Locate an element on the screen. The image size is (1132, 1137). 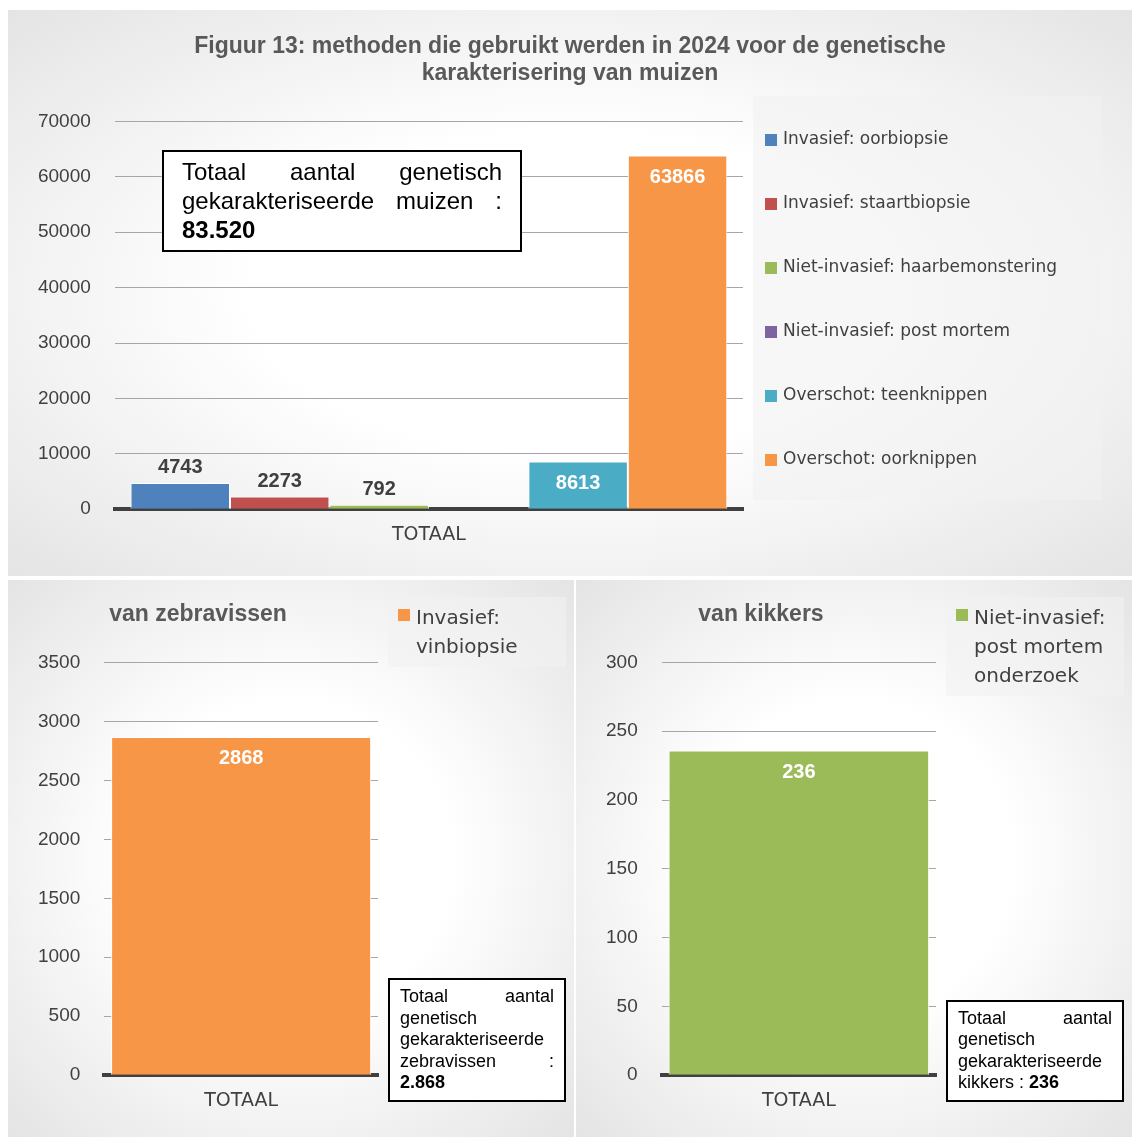
legend-label: Overschot: teenknippen is located at coordinates (885, 394).